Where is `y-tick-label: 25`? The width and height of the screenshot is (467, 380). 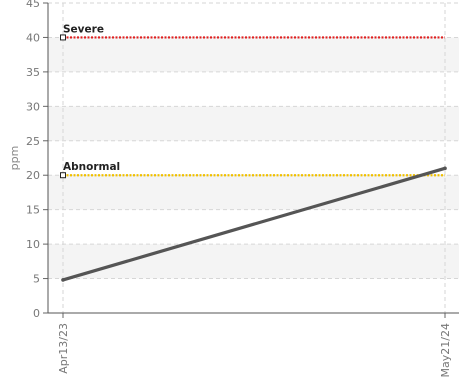
y-tick-label: 25 is located at coordinates (33, 141).